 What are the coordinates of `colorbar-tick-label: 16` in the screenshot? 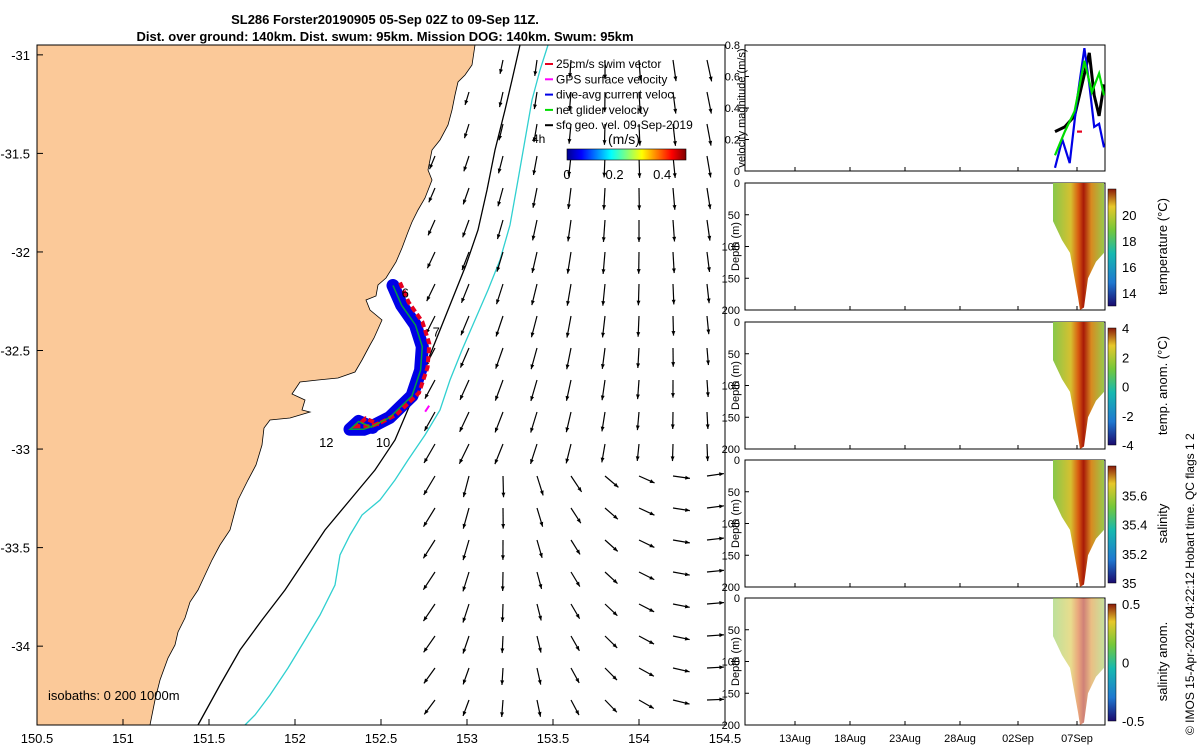 It's located at (1129, 267).